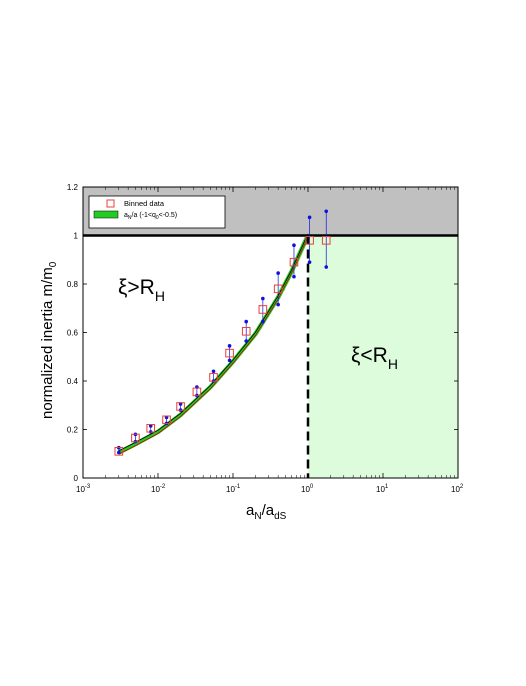  Describe the element at coordinates (393, 364) in the screenshot. I see `region-label-right-sub: H` at that location.